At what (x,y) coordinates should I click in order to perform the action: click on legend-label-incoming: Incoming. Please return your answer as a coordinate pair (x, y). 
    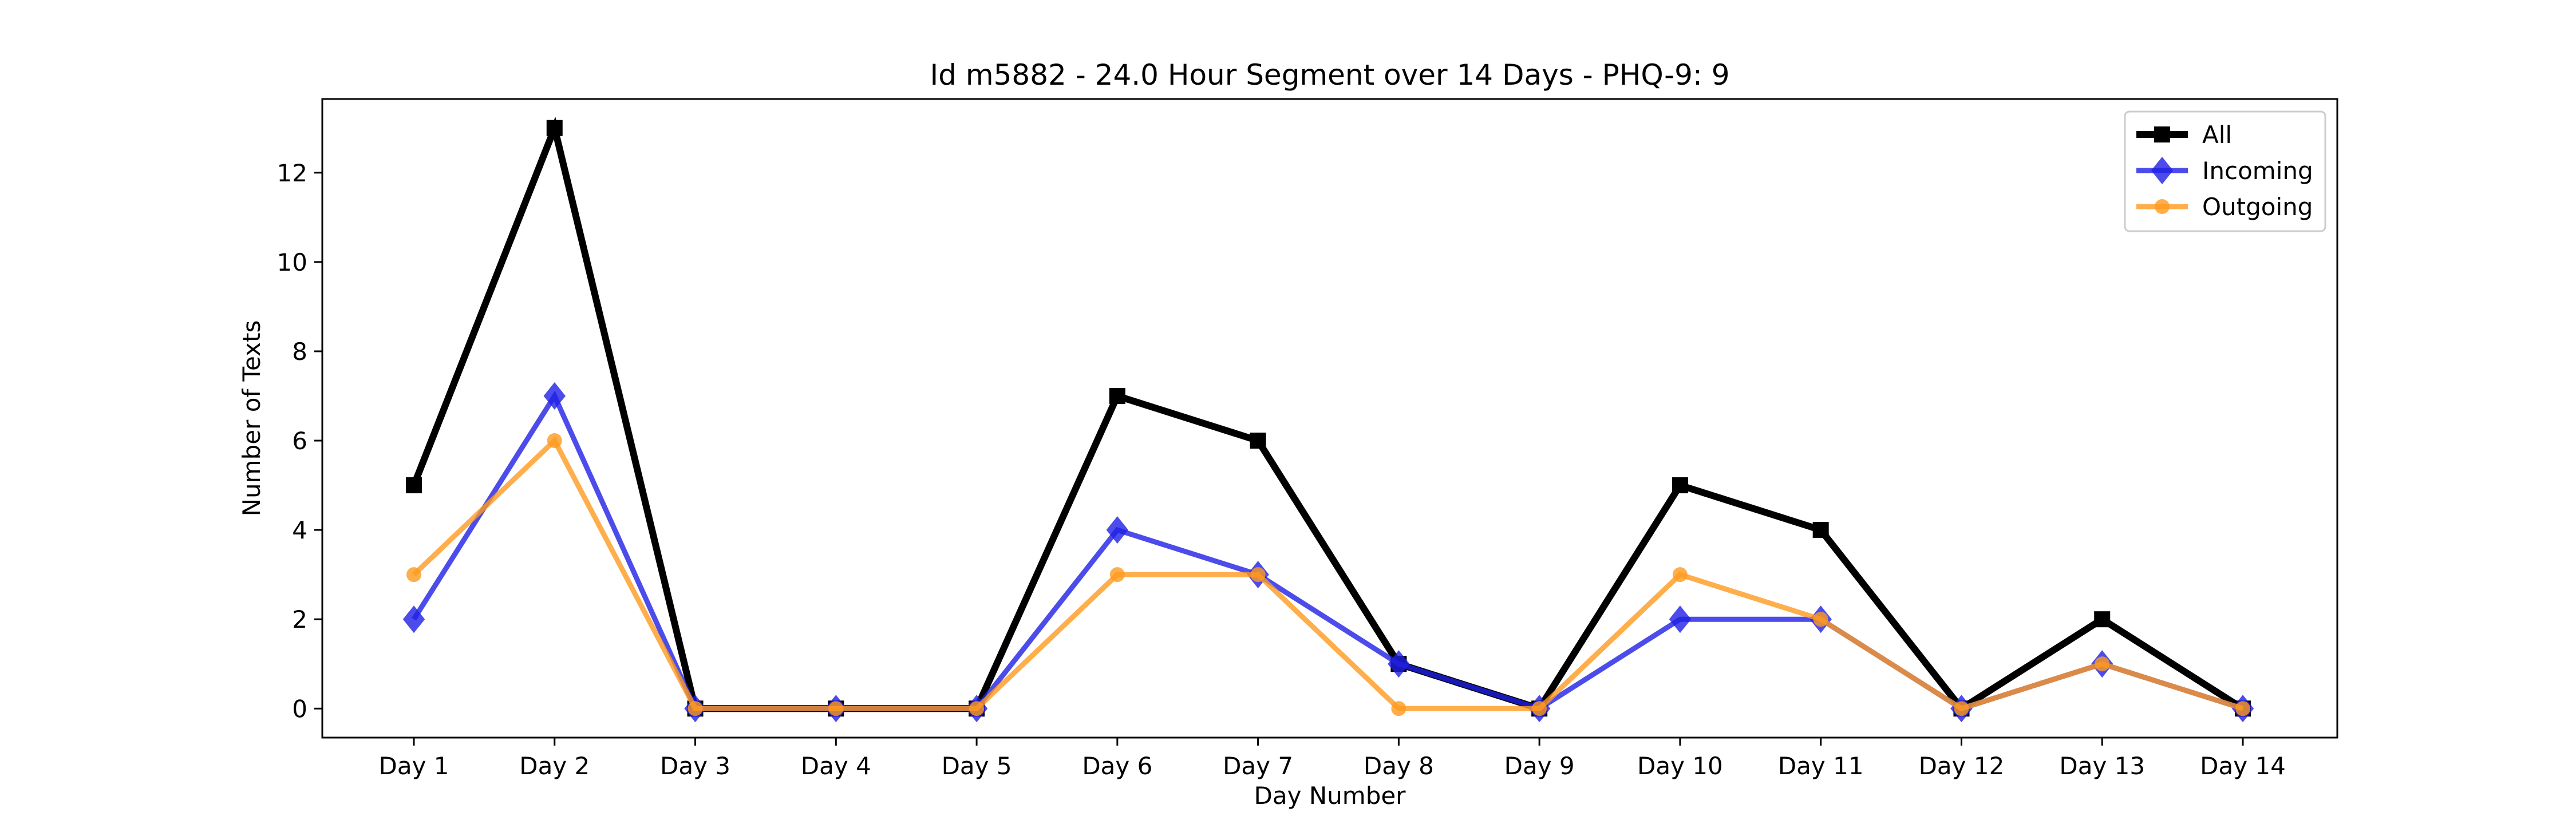
    Looking at the image, I should click on (2257, 171).